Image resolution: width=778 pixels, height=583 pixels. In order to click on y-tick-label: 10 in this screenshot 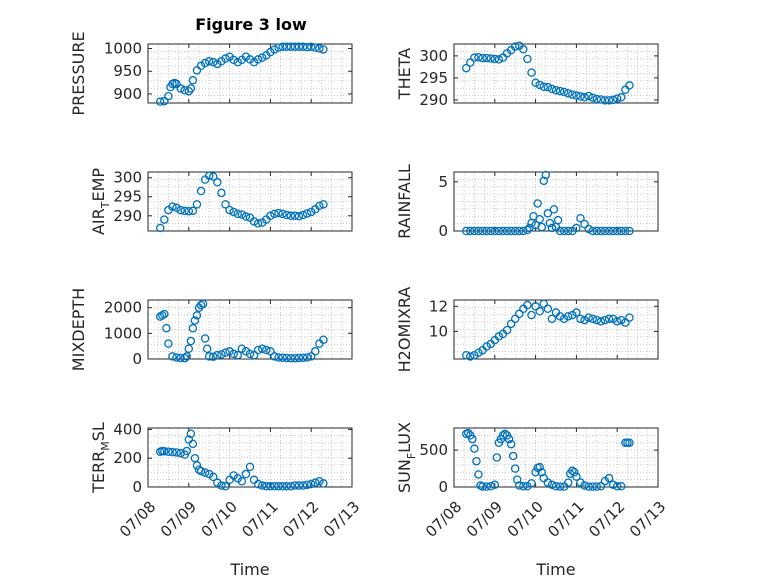, I will do `click(438, 331)`.